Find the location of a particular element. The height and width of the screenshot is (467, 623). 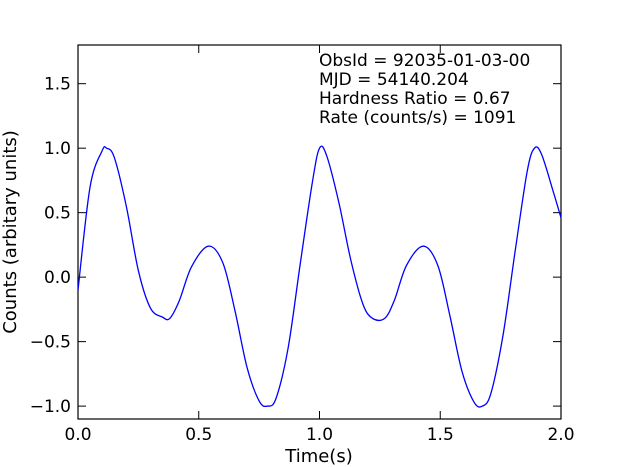

annotation-line: Rate (counts/s) = 1091 is located at coordinates (417, 118).